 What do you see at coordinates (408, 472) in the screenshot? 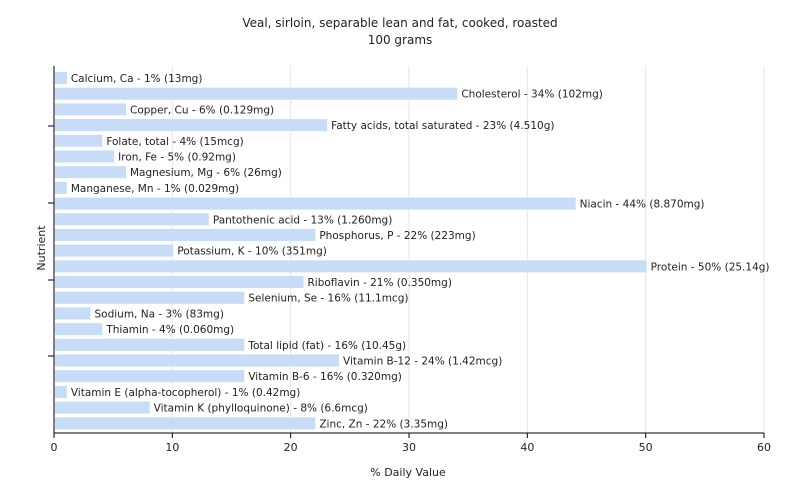
I see `x-axis-title: % Daily Value` at bounding box center [408, 472].